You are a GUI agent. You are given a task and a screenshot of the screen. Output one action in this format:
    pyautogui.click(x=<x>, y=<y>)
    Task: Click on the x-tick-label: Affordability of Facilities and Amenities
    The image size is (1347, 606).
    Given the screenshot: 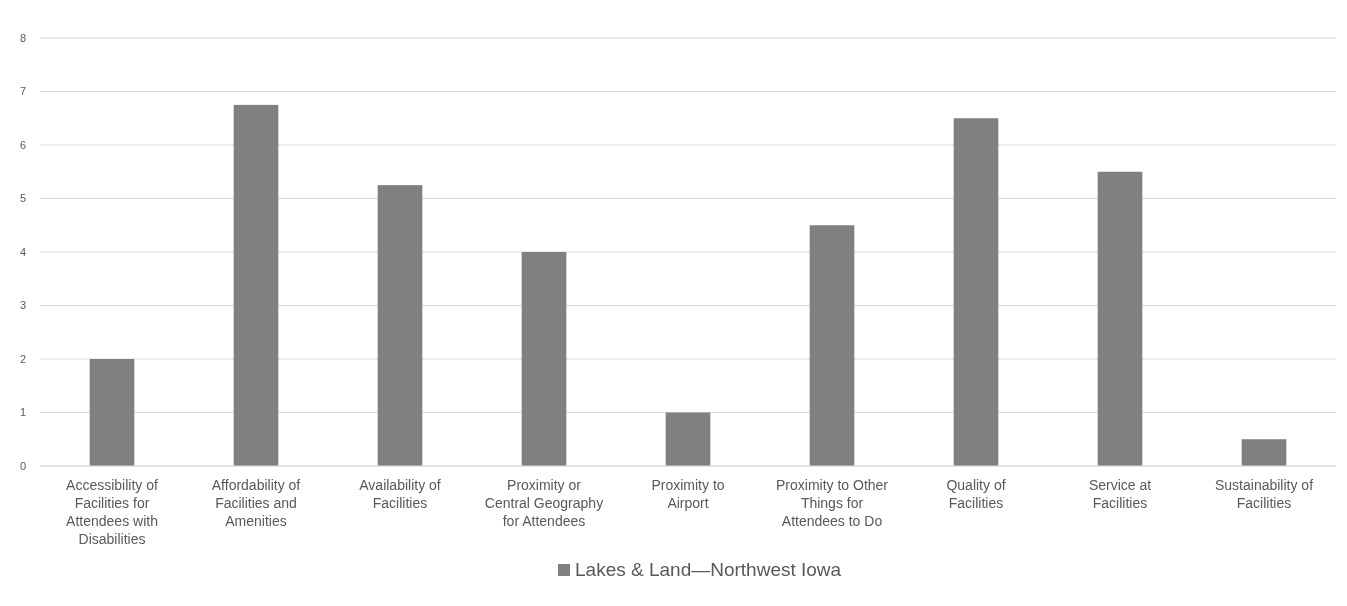 What is the action you would take?
    pyautogui.click(x=256, y=503)
    